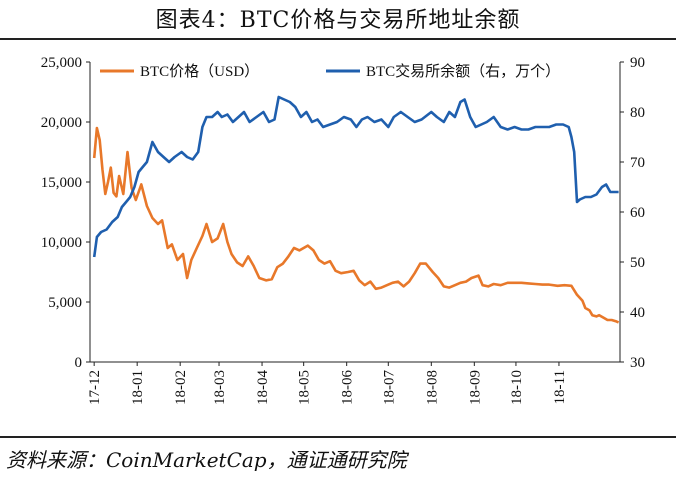 This screenshot has width=676, height=482. I want to click on right-tick-label: 60, so click(637, 213).